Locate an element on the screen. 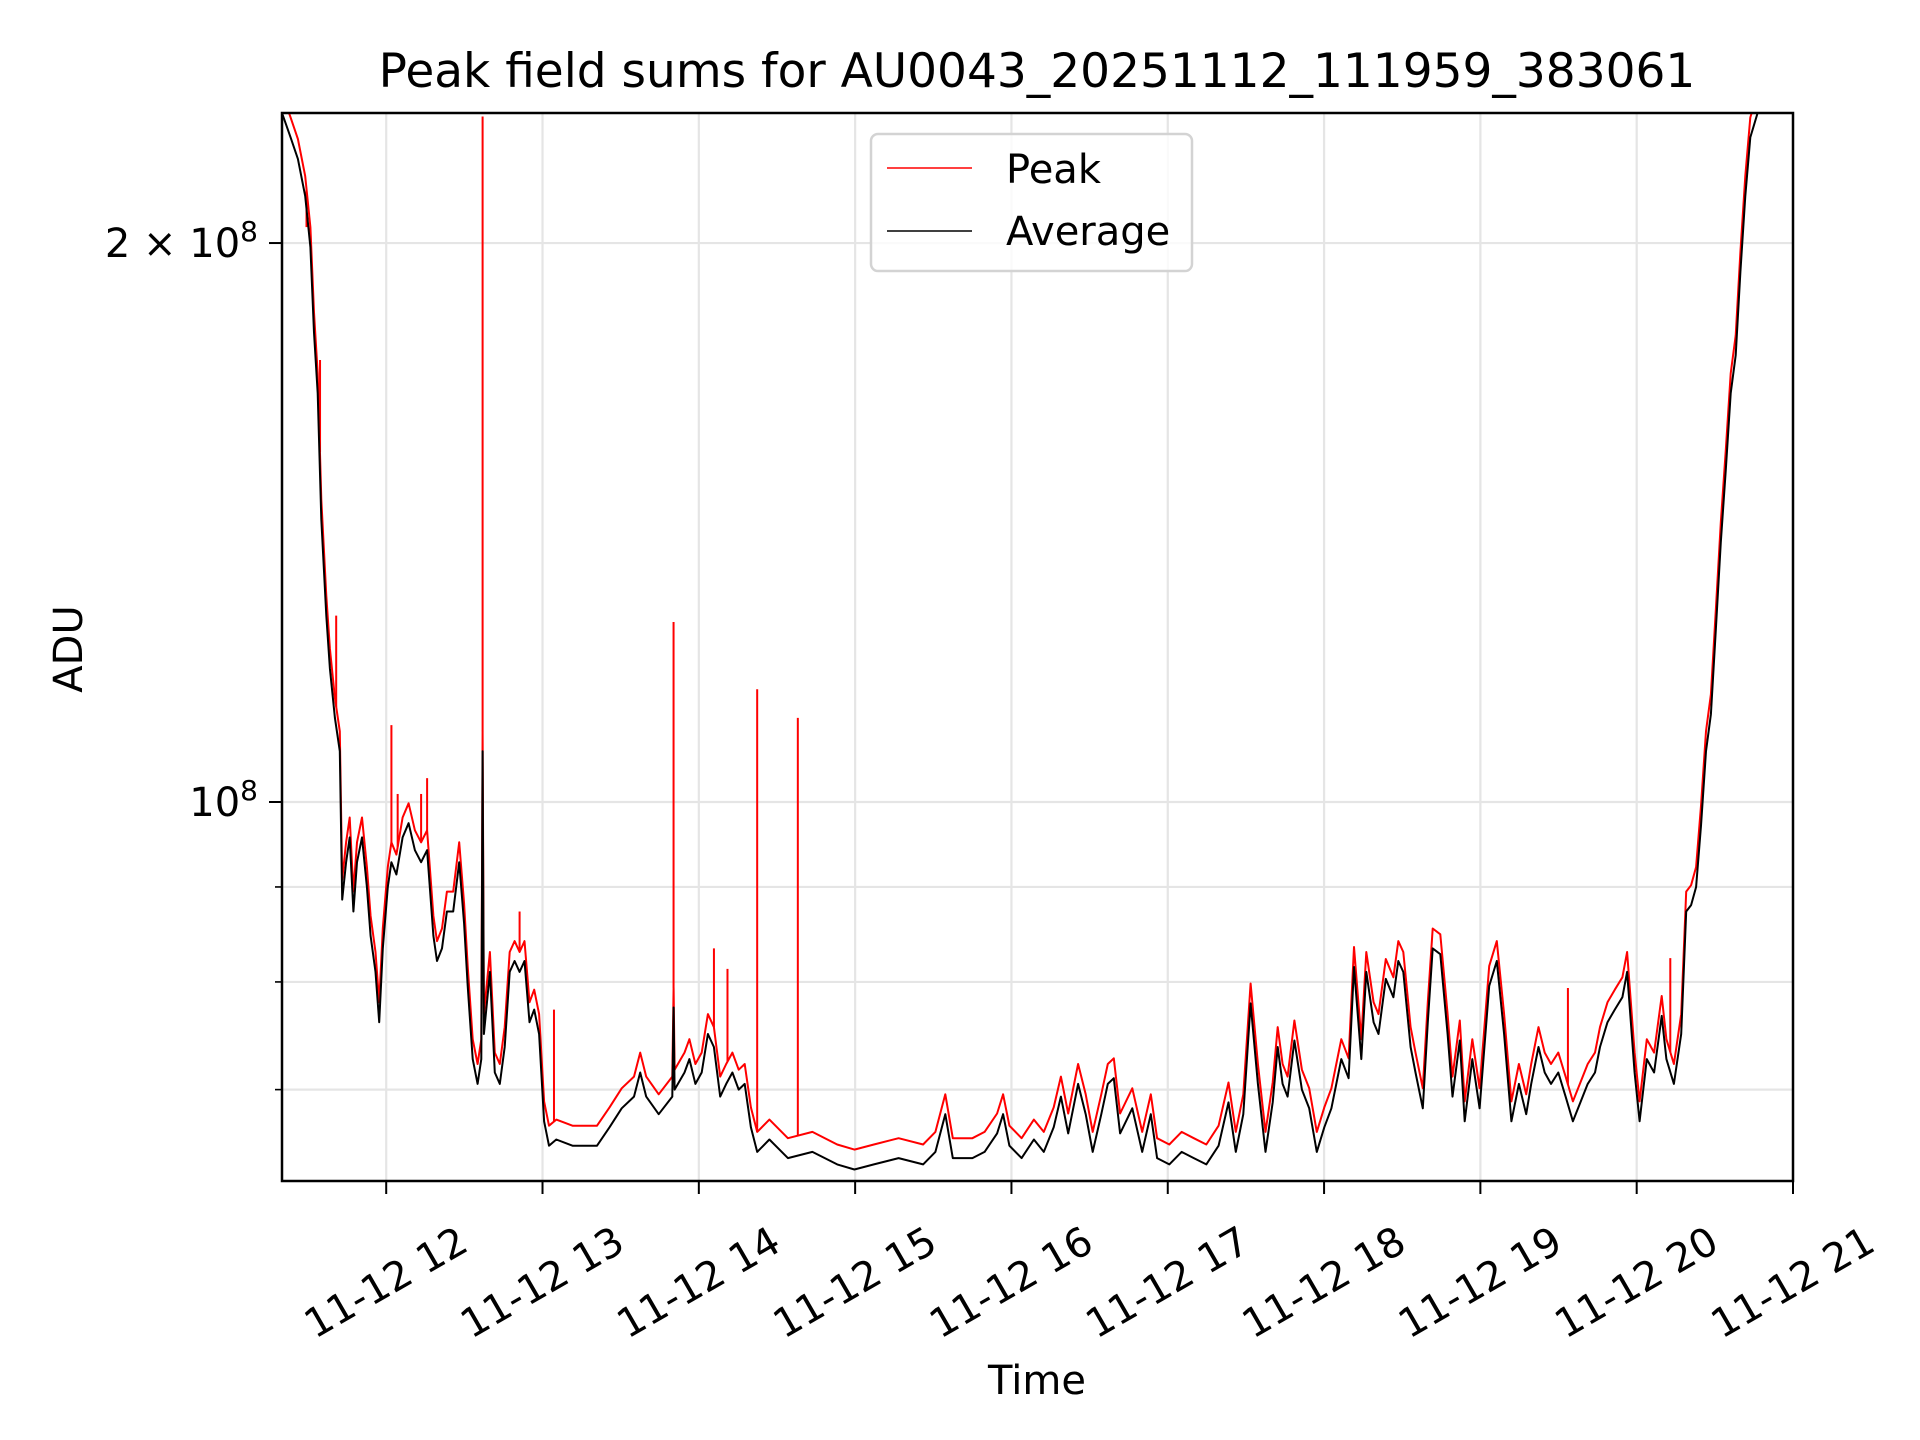 This screenshot has height=1440, width=1920. y-tick-label: 2 × 108 is located at coordinates (181, 241).